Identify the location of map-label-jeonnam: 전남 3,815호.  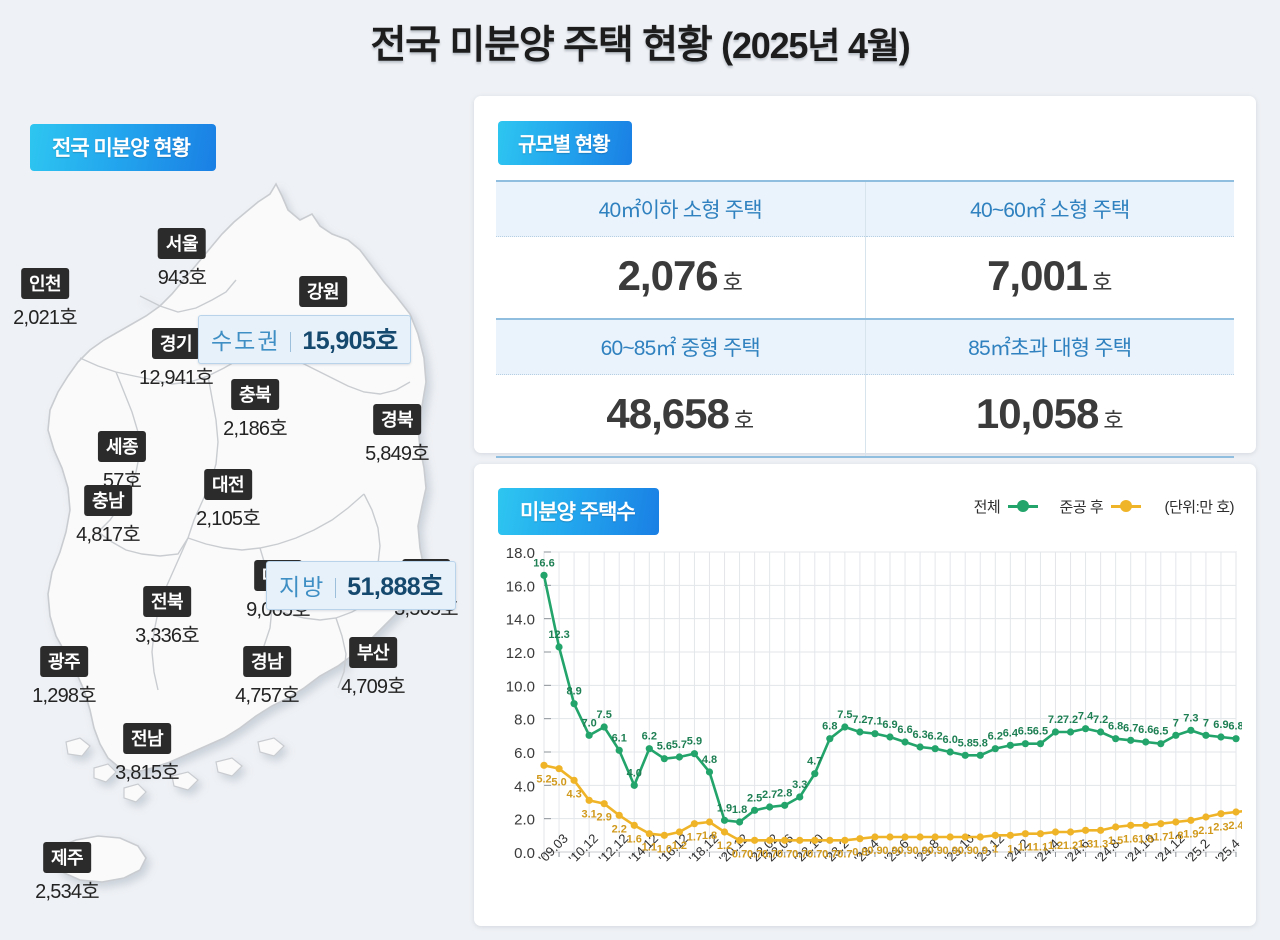
(147, 754).